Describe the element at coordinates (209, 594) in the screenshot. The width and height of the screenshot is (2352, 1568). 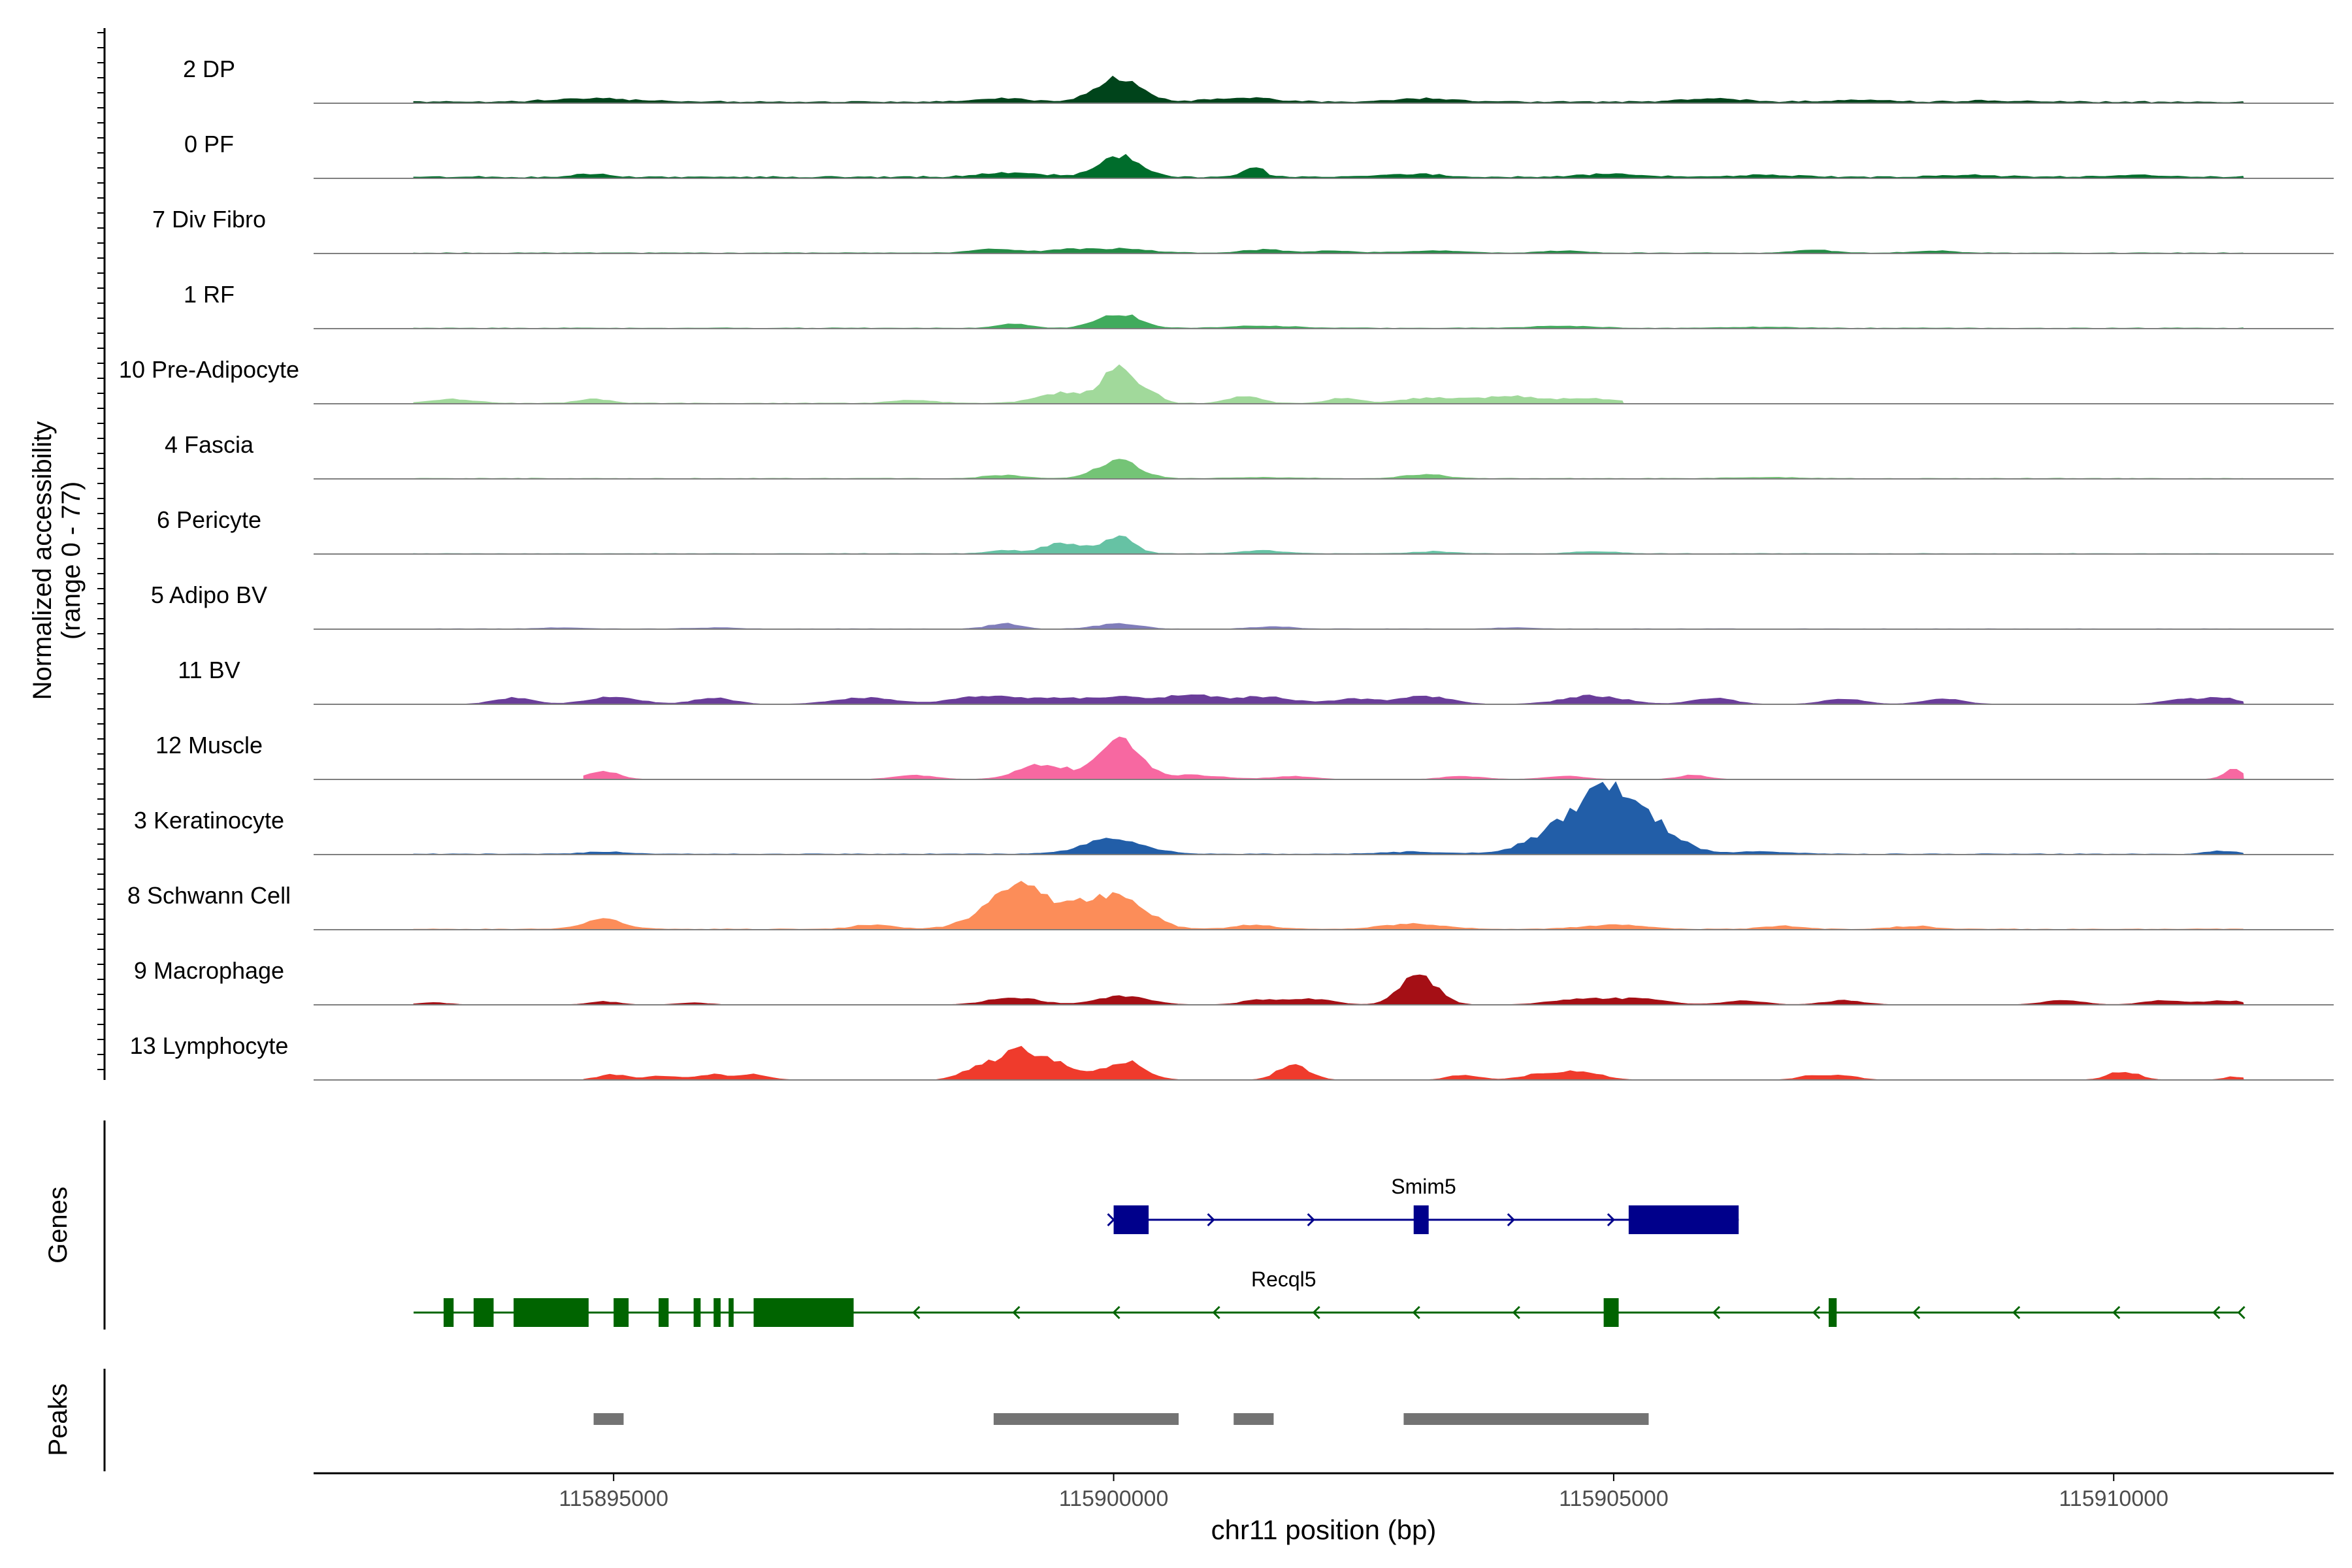
I see `track-label: 5 Adipo BV` at that location.